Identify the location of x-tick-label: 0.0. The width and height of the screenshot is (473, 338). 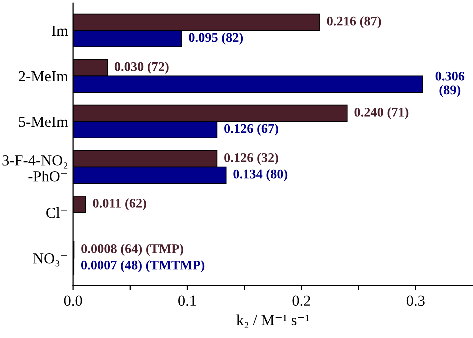
(73, 301).